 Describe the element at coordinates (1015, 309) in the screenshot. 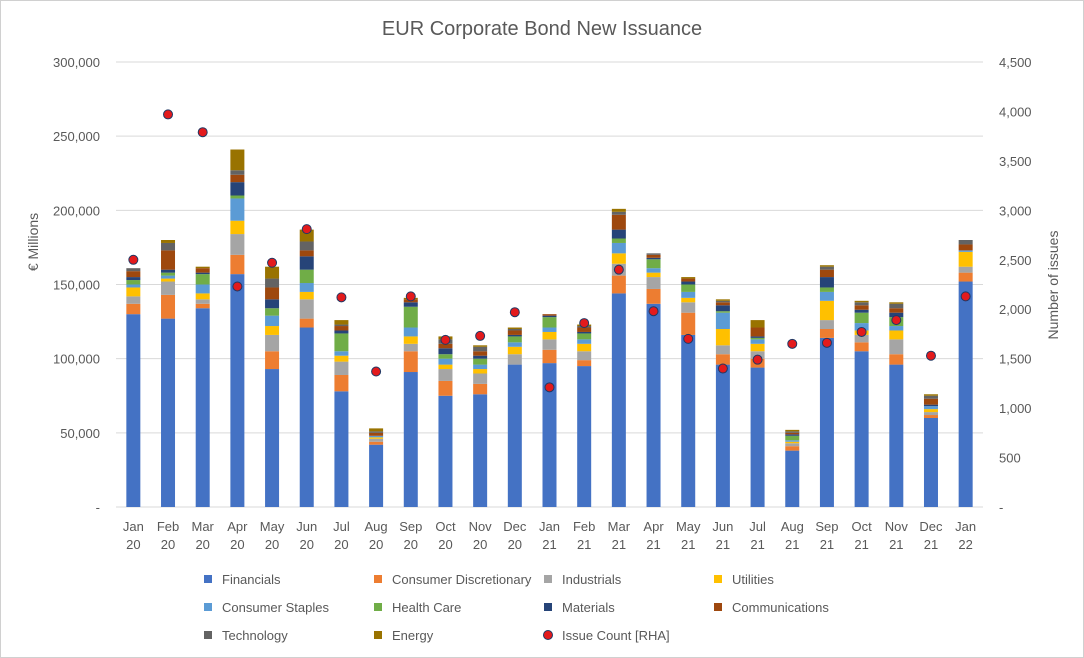

I see `y2-tick-label: 2,000` at that location.